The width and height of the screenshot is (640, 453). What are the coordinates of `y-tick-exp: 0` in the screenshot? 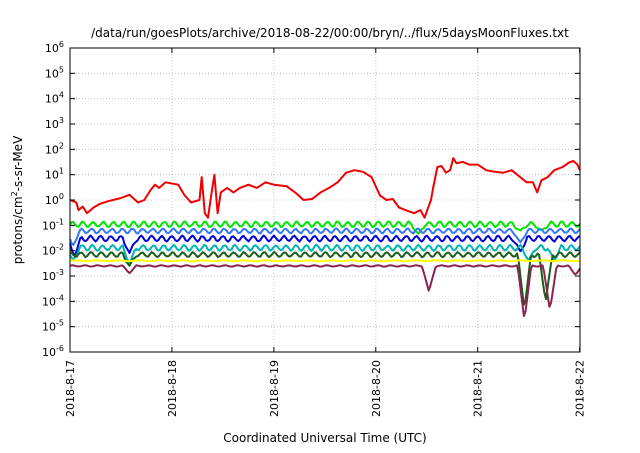 It's located at (61, 196).